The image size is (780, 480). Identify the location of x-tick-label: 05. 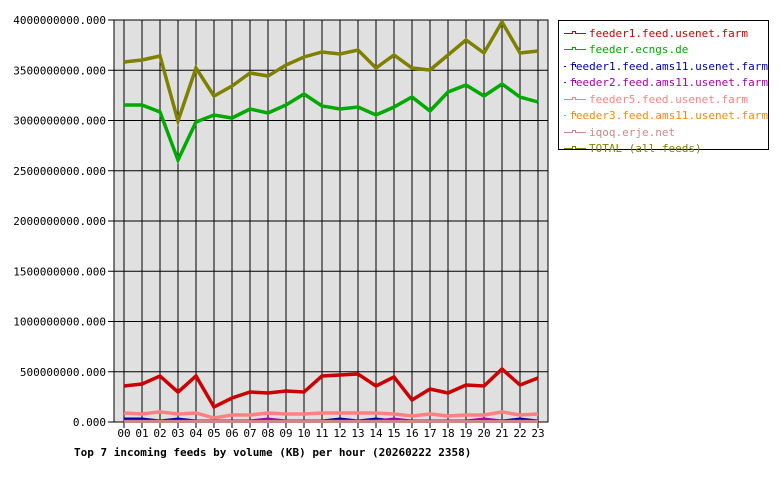
(213, 433).